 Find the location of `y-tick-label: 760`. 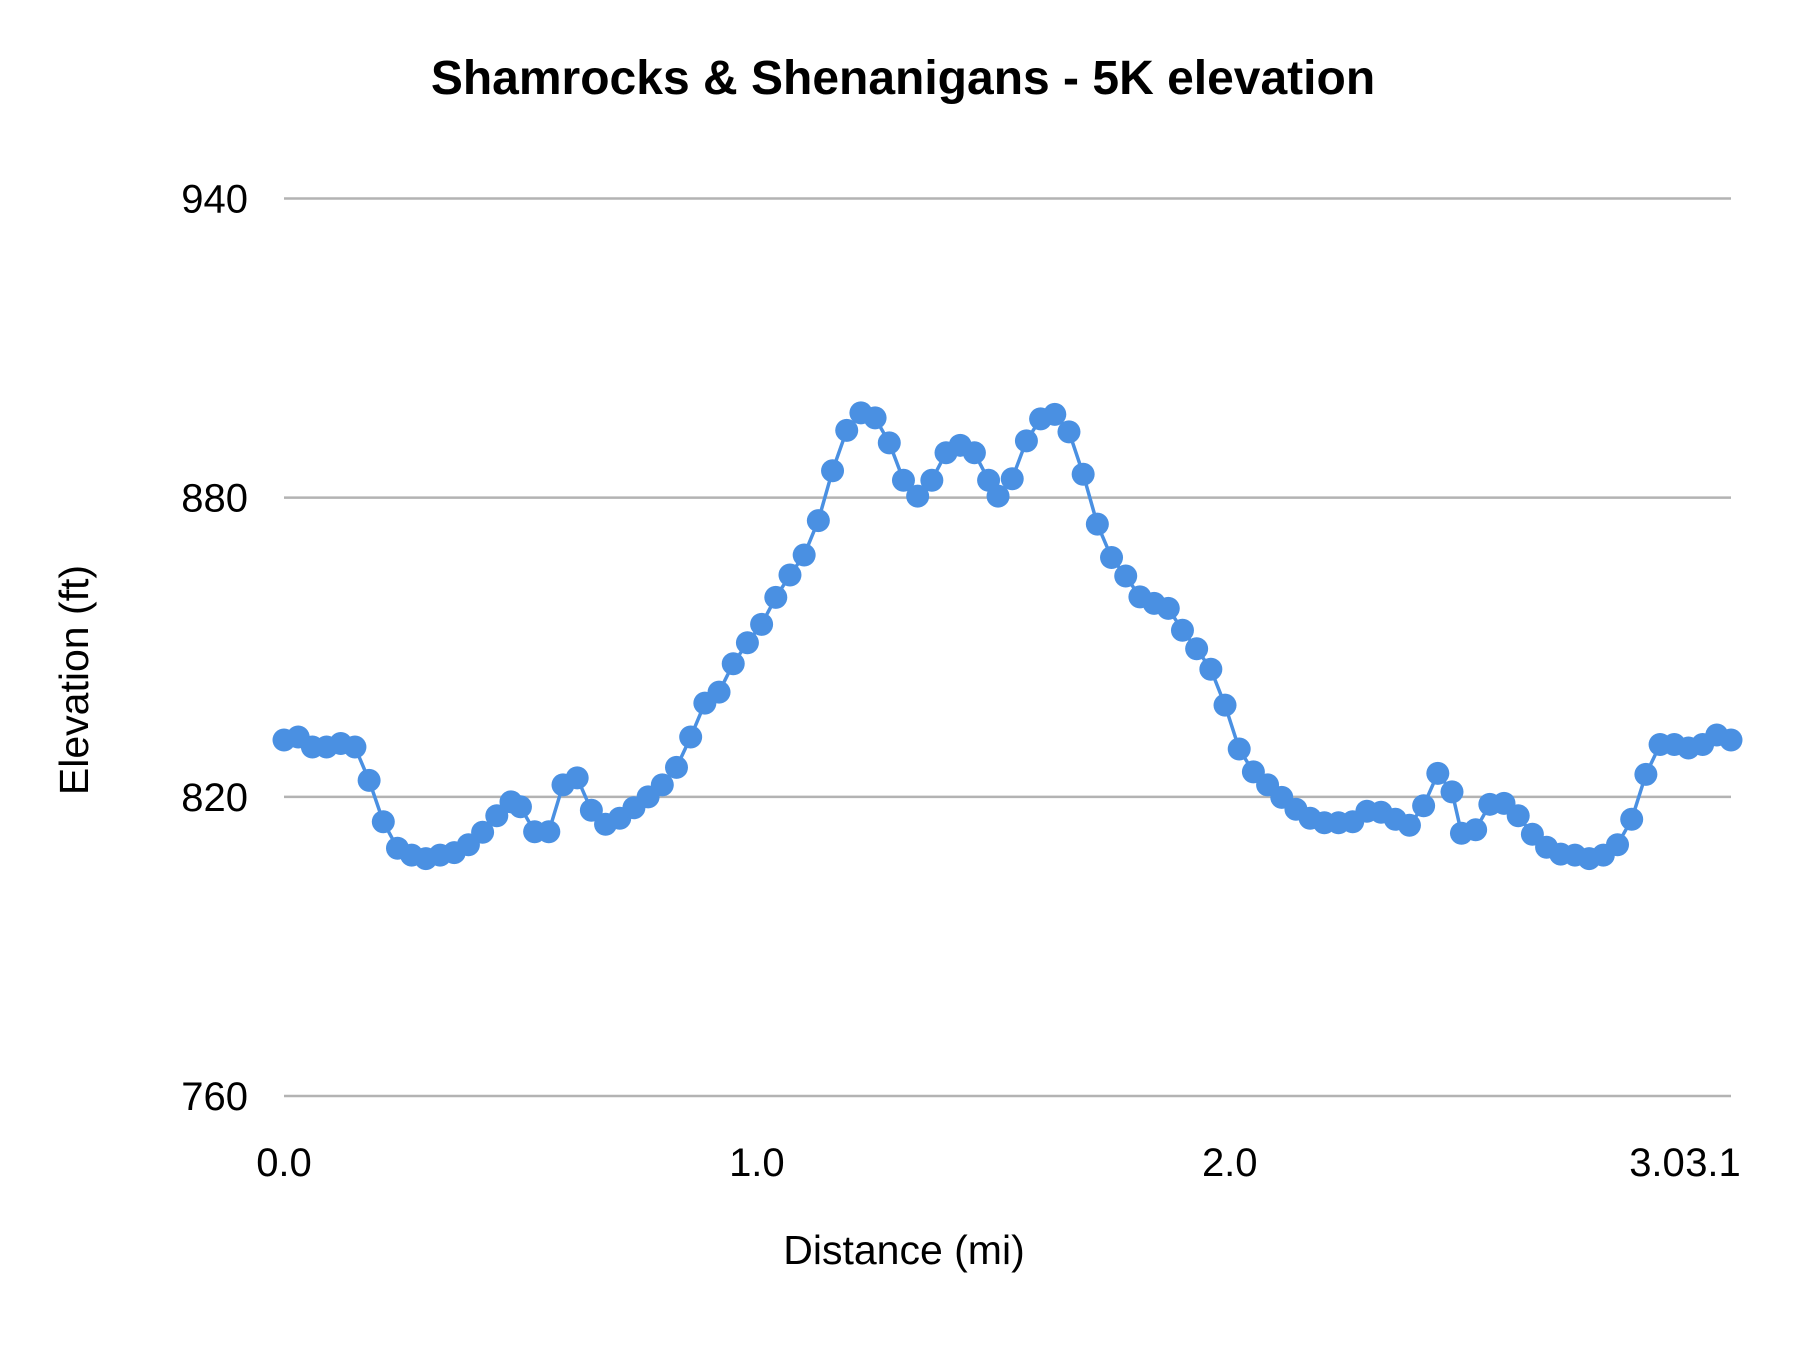

y-tick-label: 760 is located at coordinates (214, 1097).